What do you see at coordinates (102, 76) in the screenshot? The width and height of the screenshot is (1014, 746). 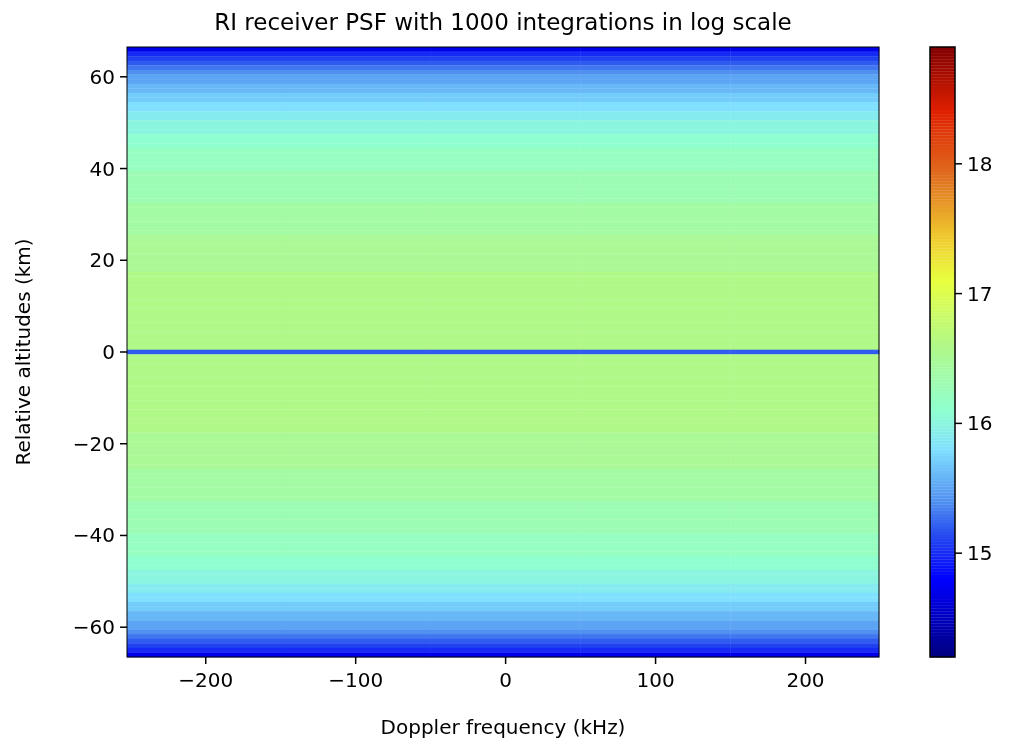 I see `y-tick-label: 60` at bounding box center [102, 76].